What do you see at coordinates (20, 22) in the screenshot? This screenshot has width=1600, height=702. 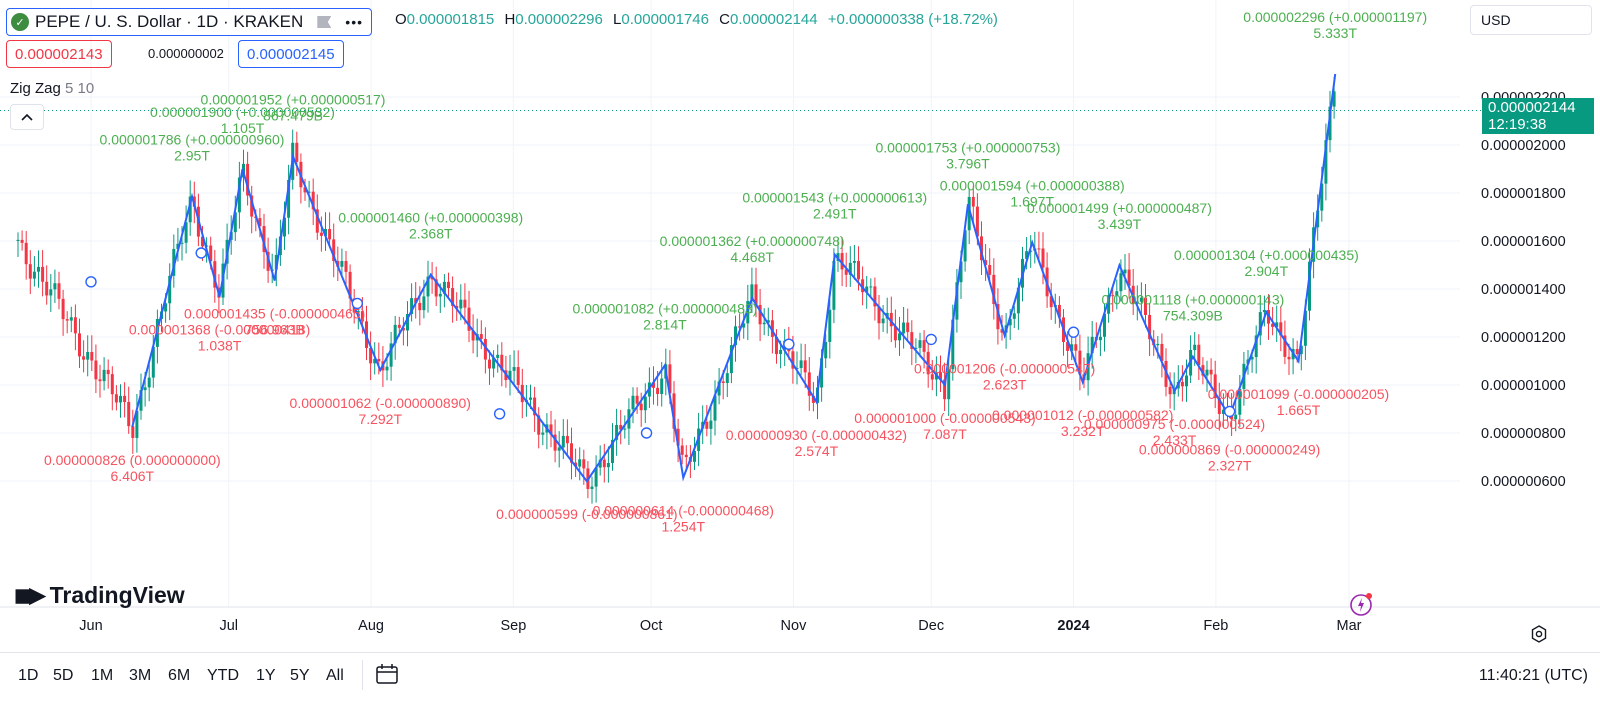 I see `pepe-coin-icon: ✓` at bounding box center [20, 22].